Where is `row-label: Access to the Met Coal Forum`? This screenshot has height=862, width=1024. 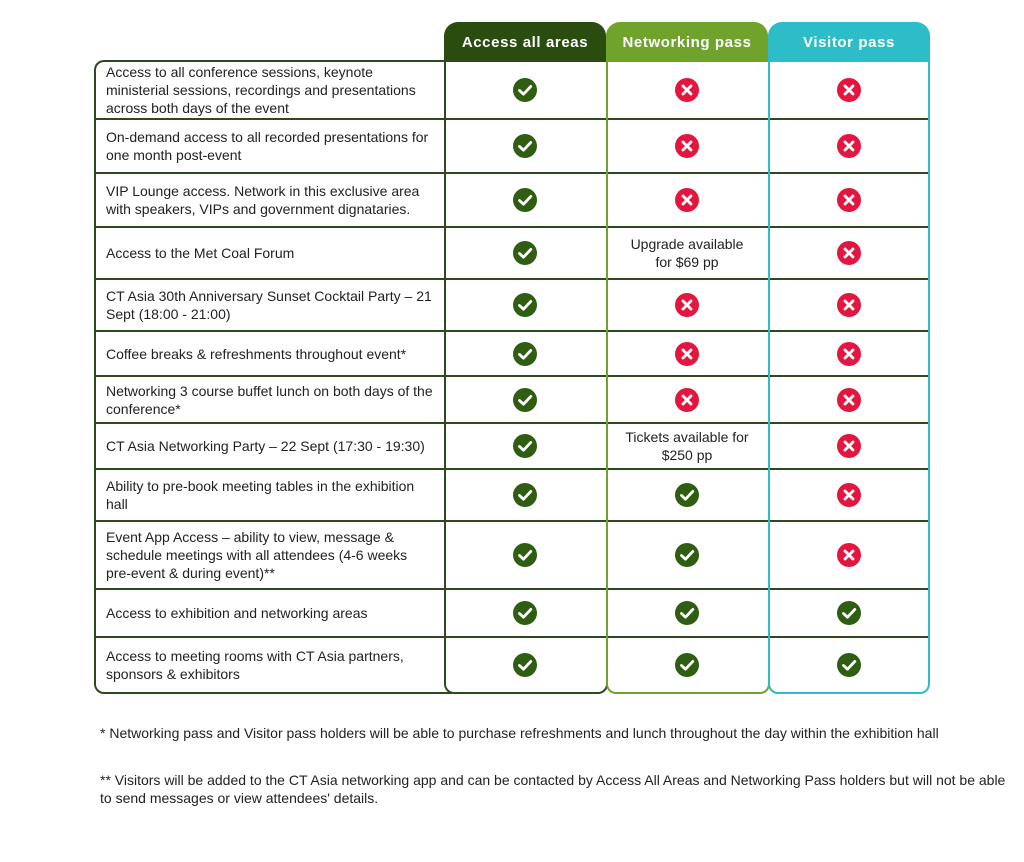
row-label: Access to the Met Coal Forum is located at coordinates (200, 253).